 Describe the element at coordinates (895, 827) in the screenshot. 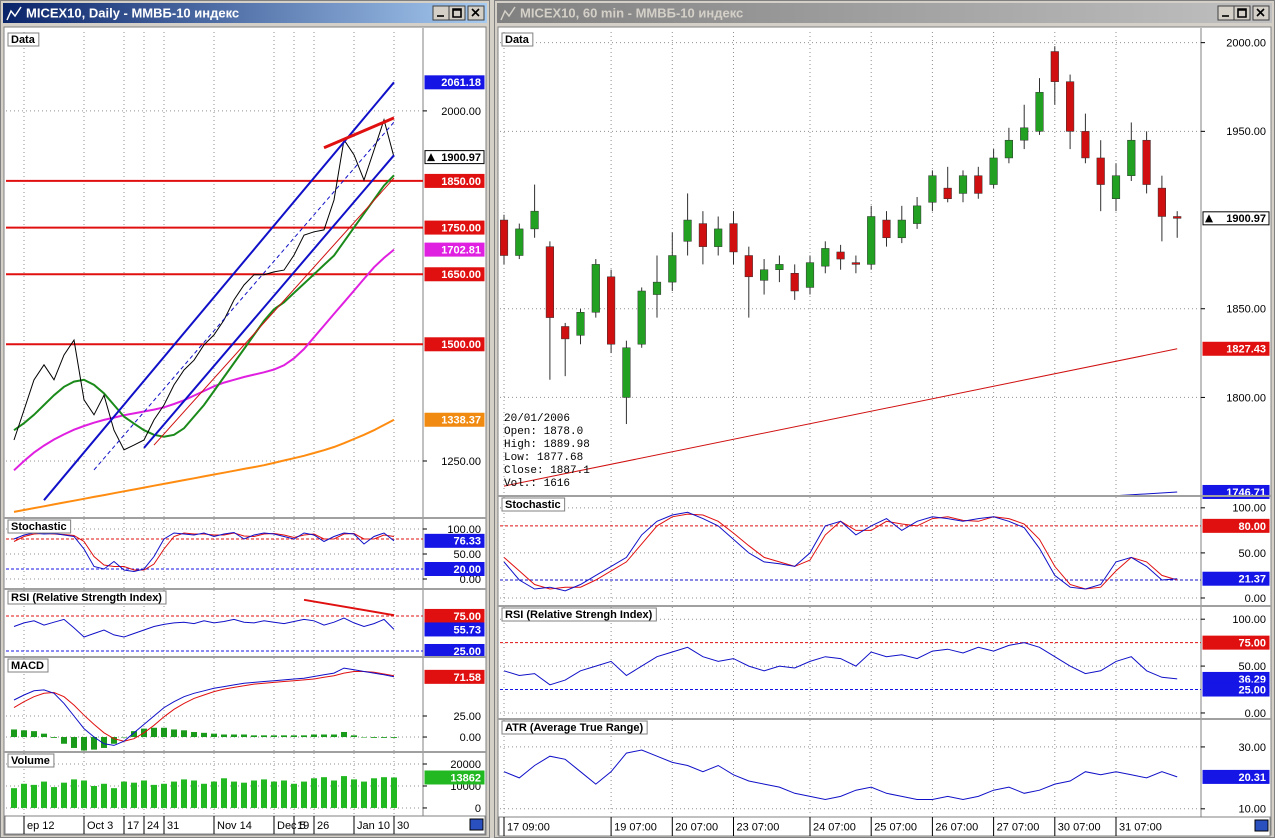

I see `x-tick-label: 25 07:00` at that location.